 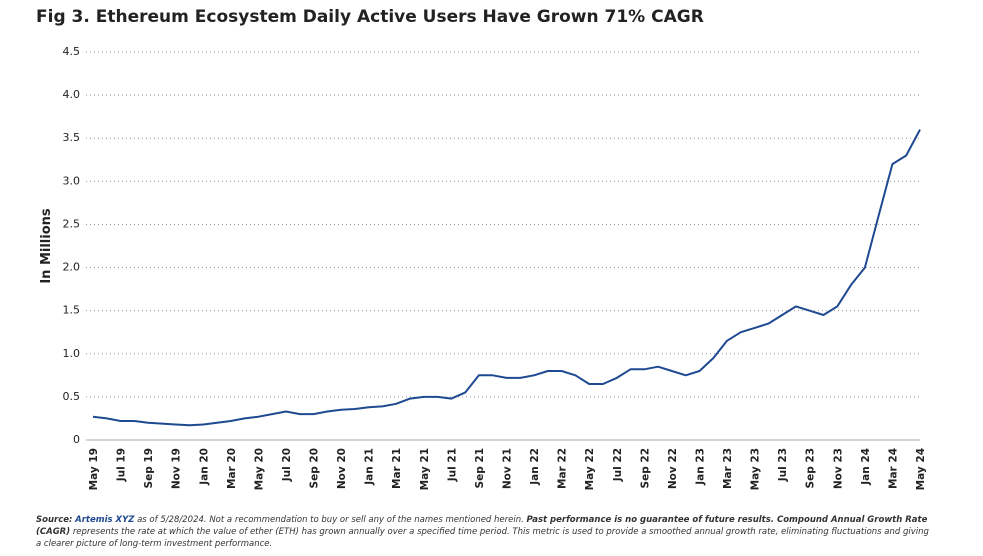 I want to click on x-tick-label: Sep 23, so click(x=811, y=468).